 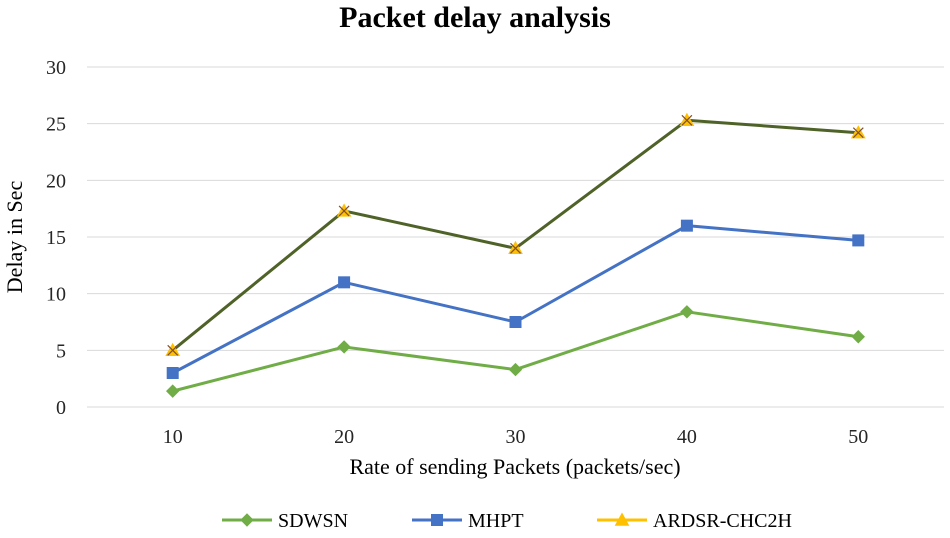 I want to click on legend-item: SDWSN, so click(x=285, y=521).